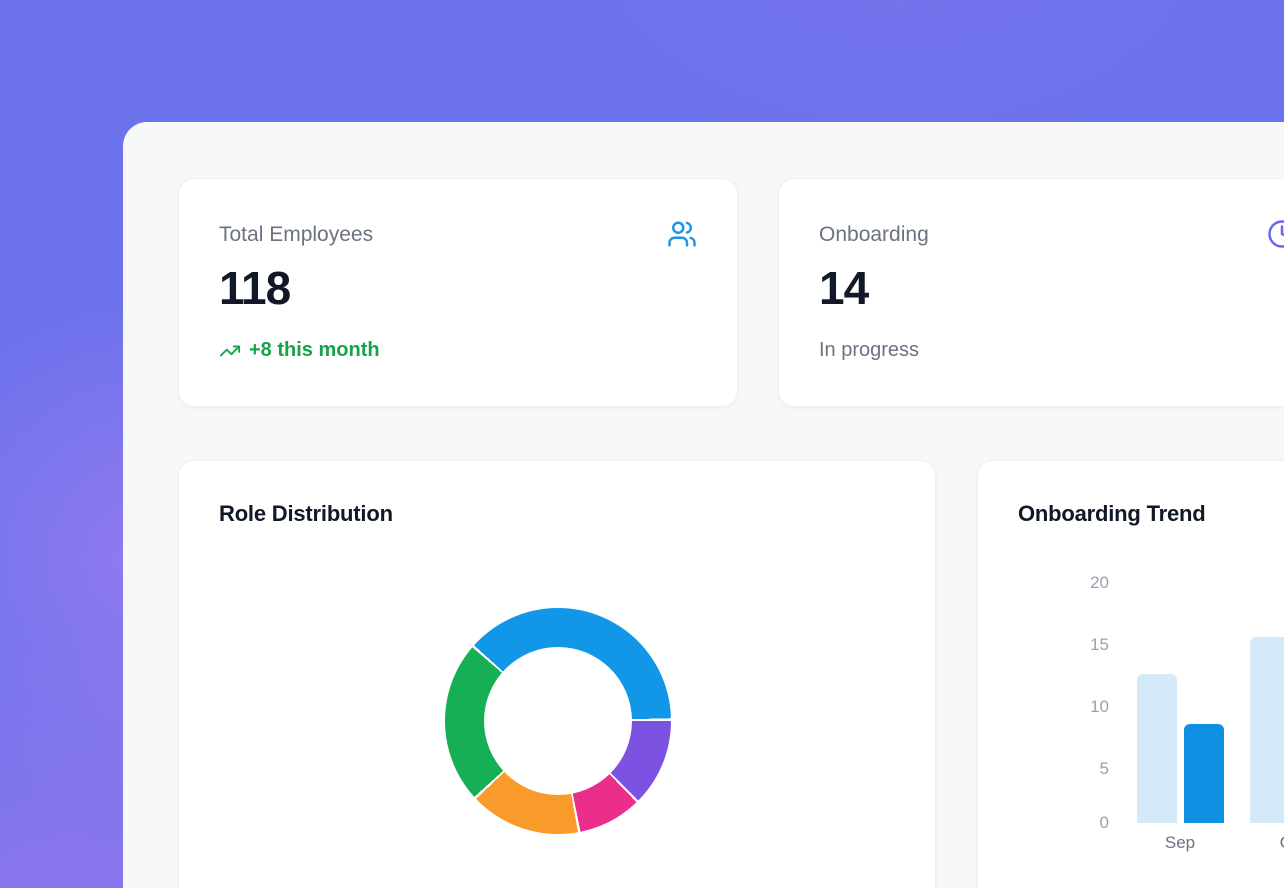 Image resolution: width=1284 pixels, height=888 pixels. I want to click on stat-status: In progress, so click(869, 350).